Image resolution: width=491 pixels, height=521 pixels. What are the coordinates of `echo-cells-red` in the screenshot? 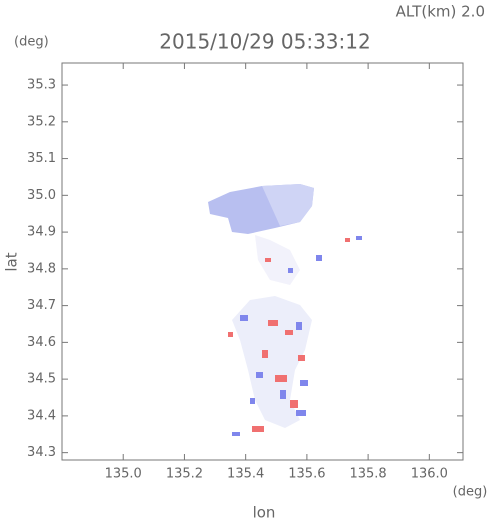 It's located at (289, 335).